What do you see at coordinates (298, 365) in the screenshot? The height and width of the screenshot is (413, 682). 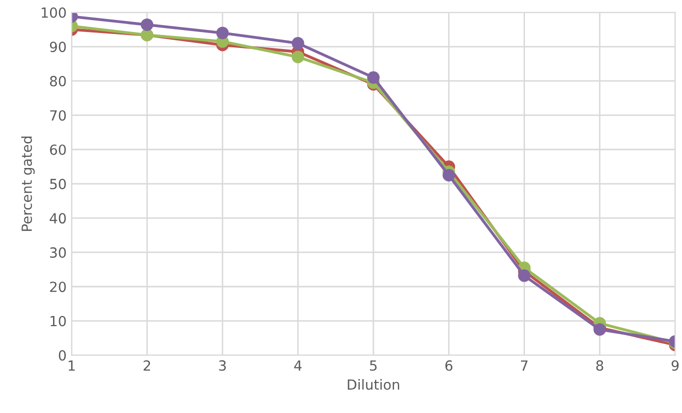 I see `x-tick-label: 4` at bounding box center [298, 365].